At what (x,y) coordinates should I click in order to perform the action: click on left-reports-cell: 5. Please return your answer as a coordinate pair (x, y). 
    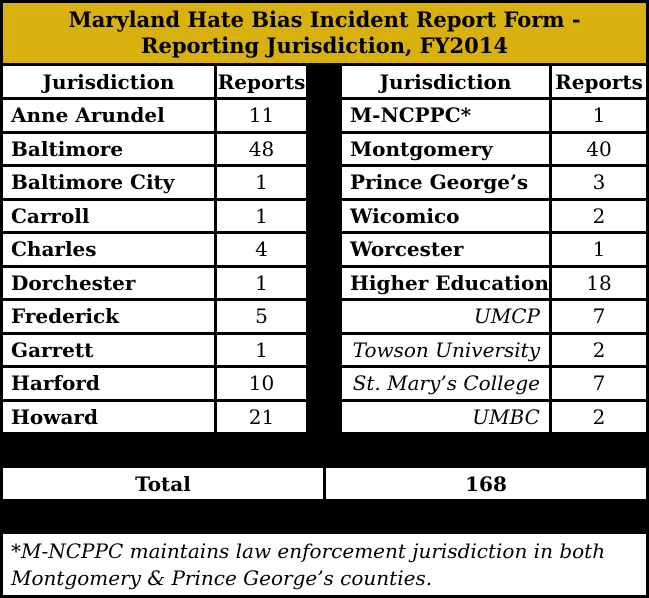
    Looking at the image, I should click on (261, 316).